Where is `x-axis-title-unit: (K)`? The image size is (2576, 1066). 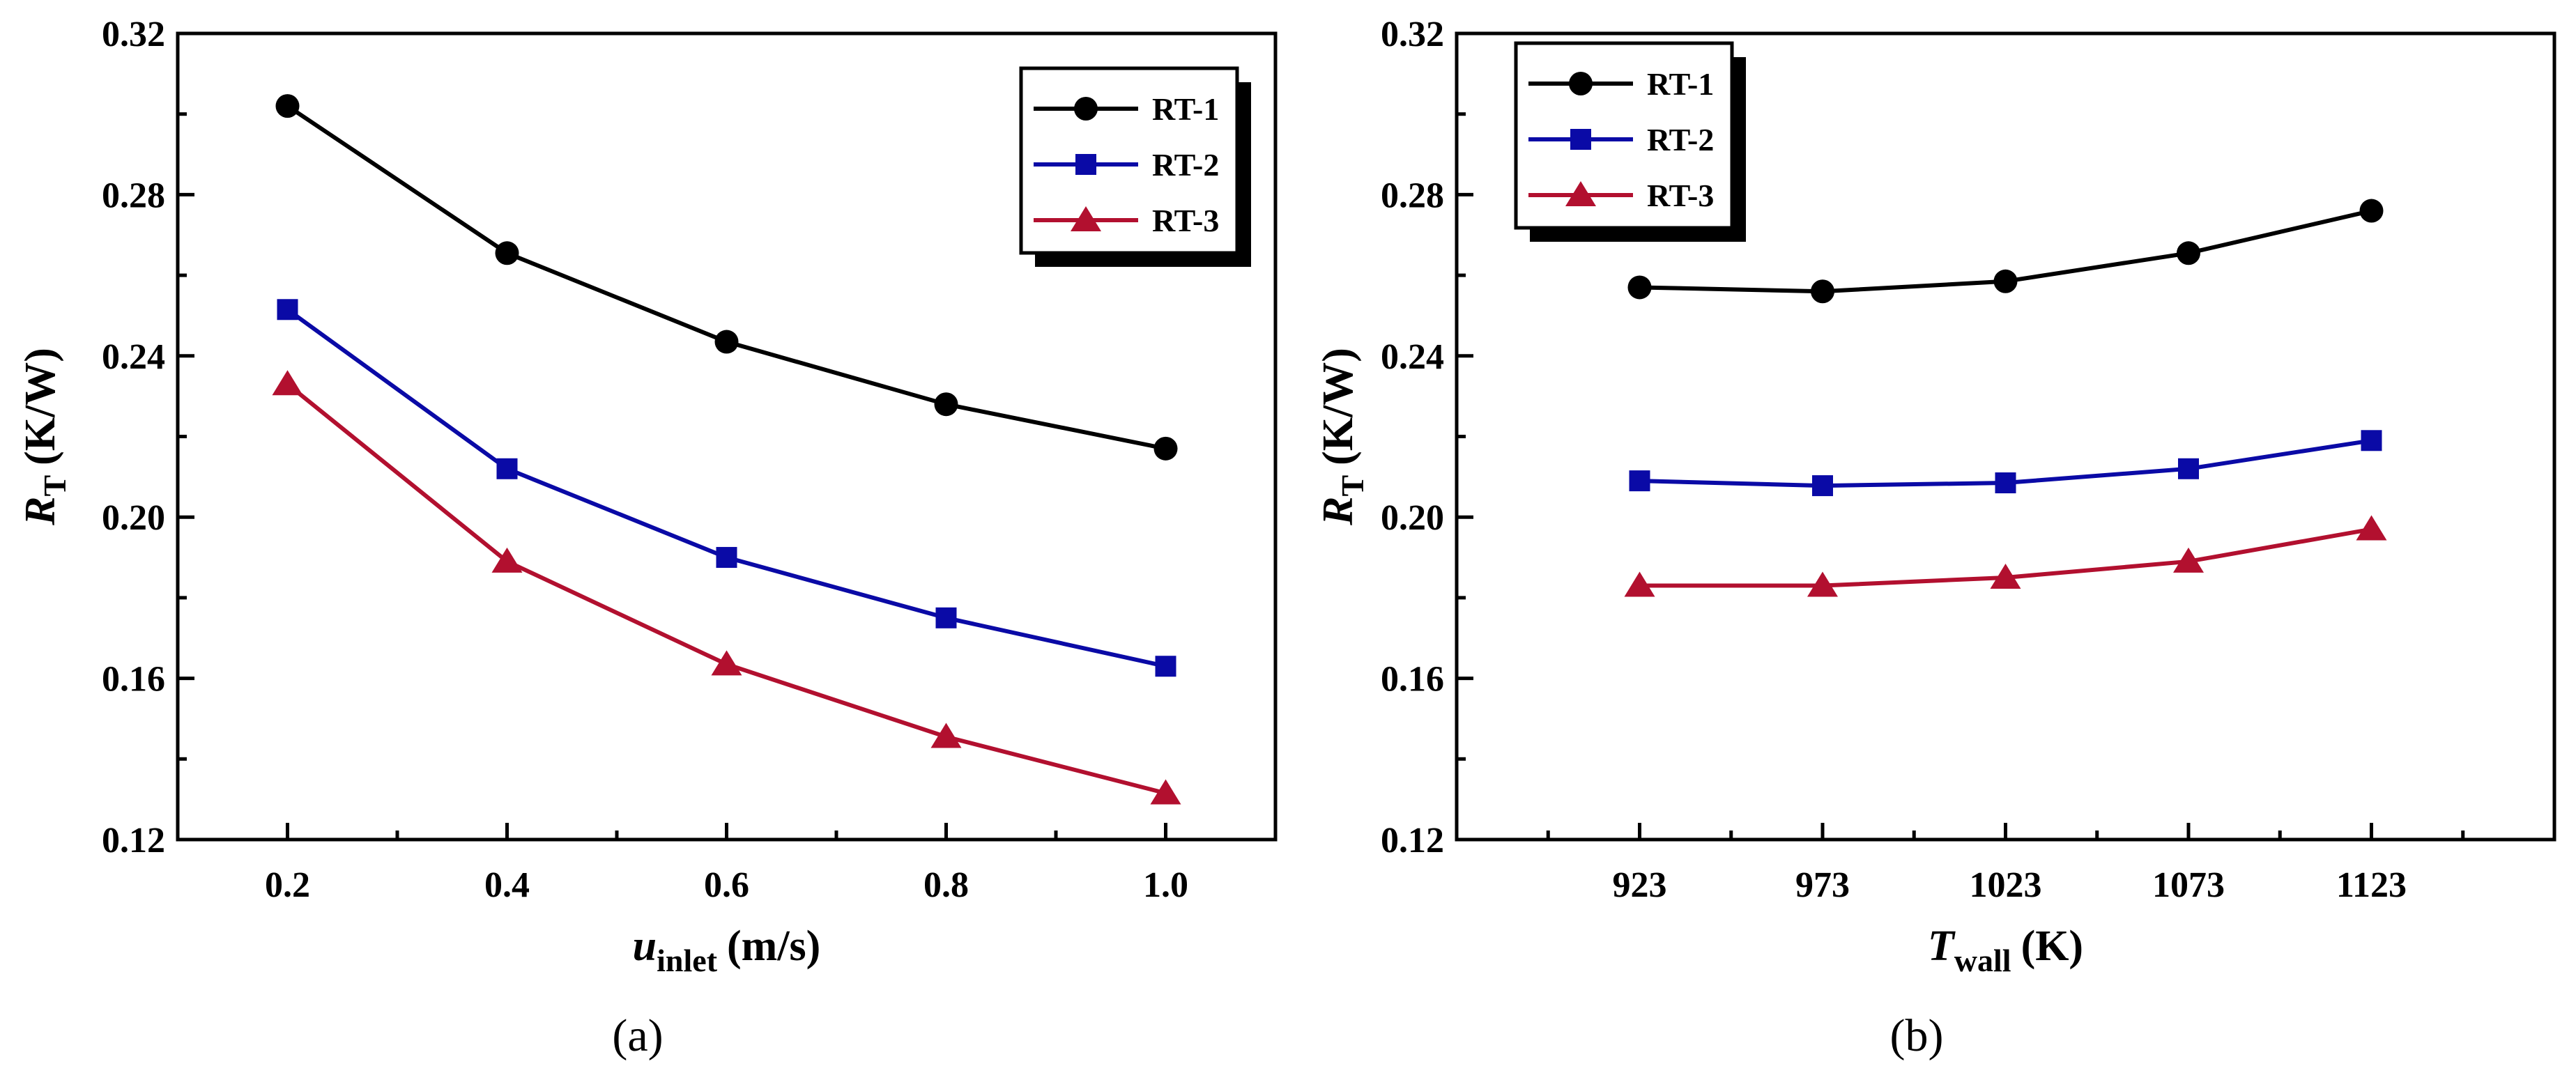
x-axis-title-unit: (K) is located at coordinates (2052, 946).